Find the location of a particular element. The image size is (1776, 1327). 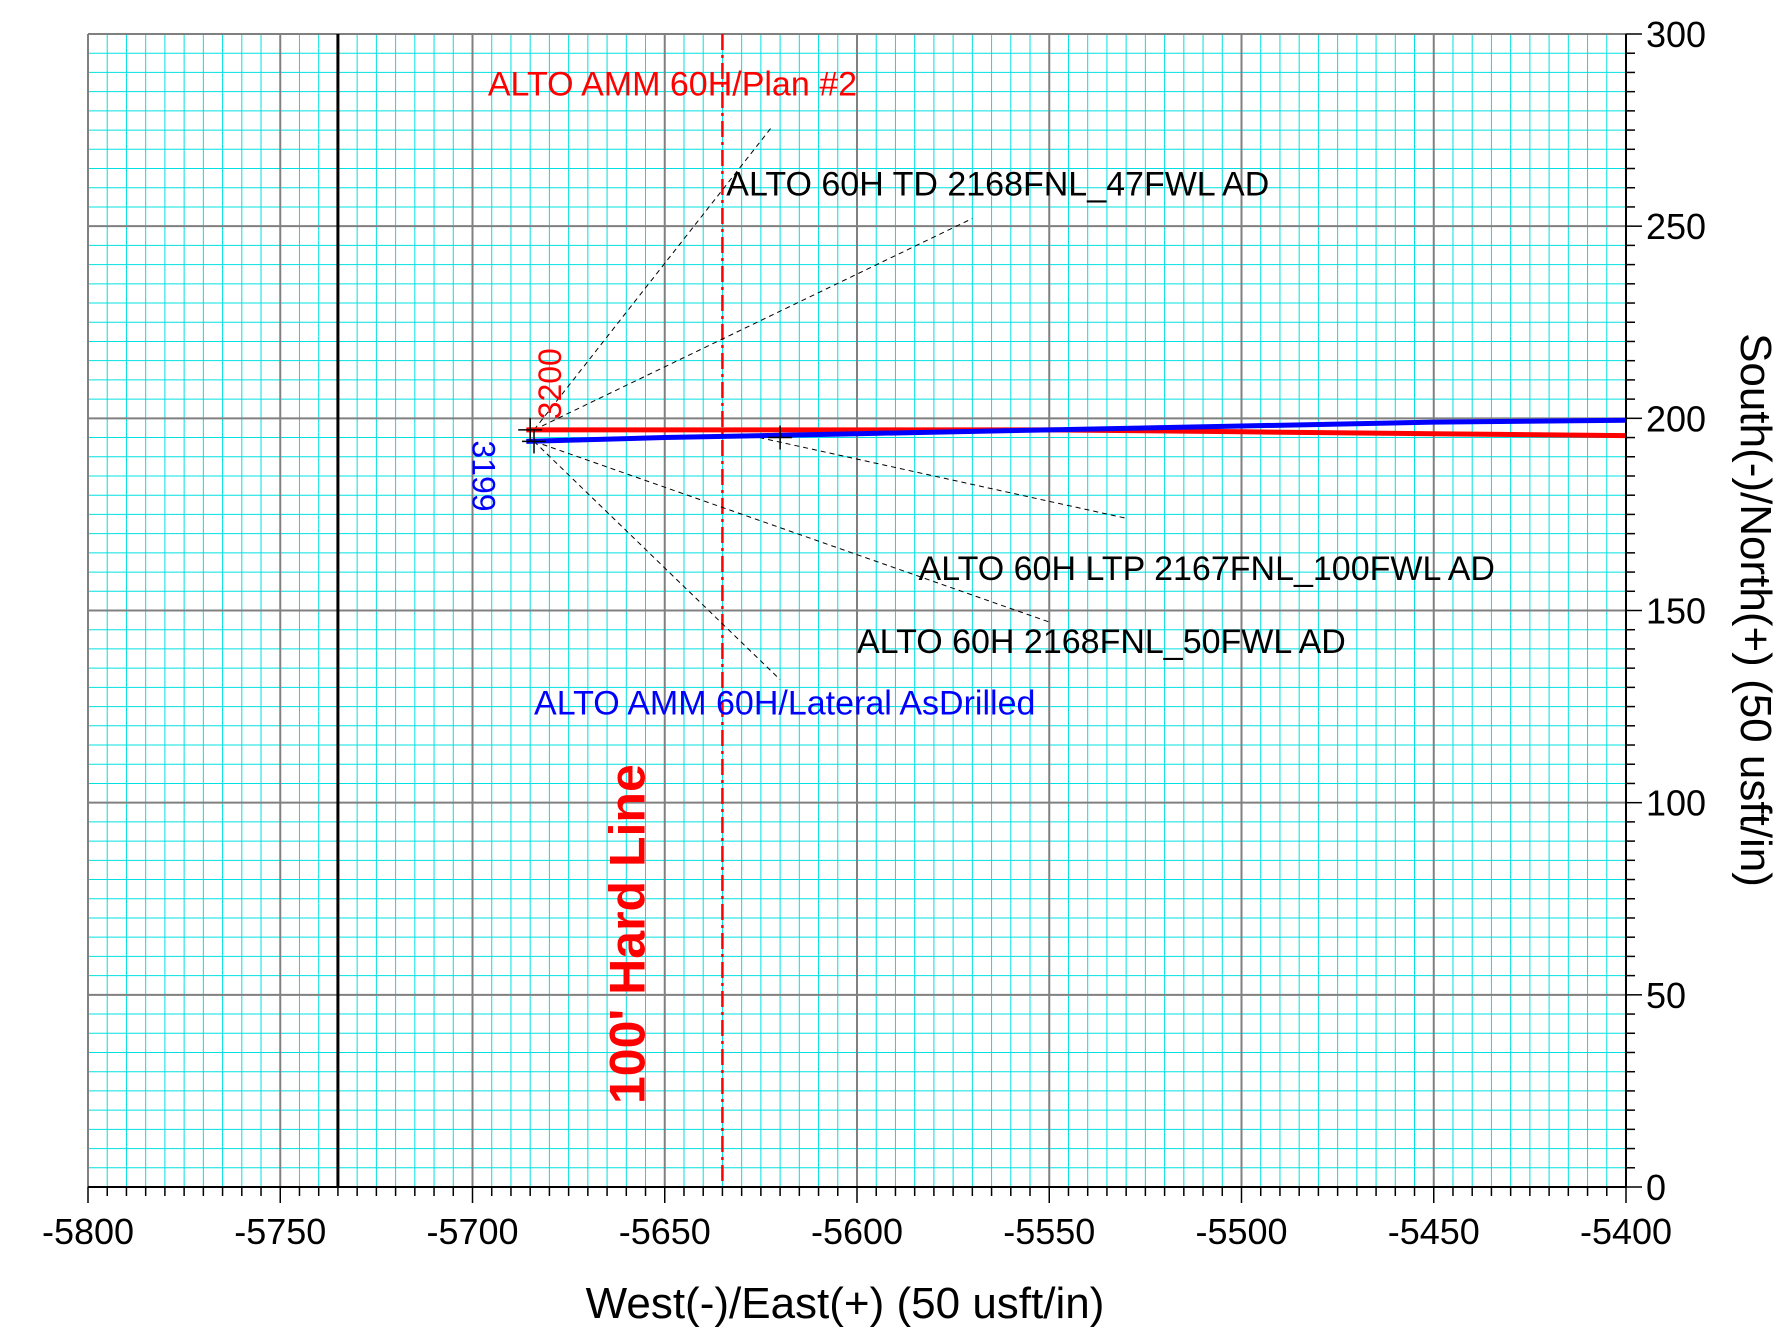

md-label: 3199 is located at coordinates (484, 475).